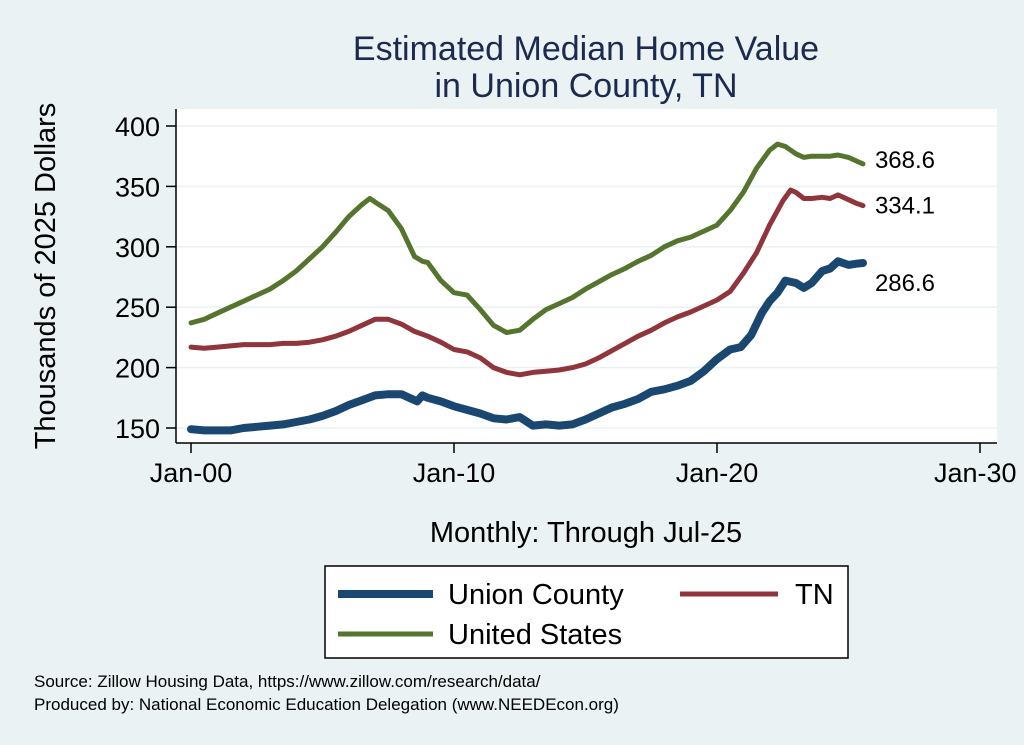 The image size is (1024, 745). I want to click on x-tick-label: Jan-00, so click(191, 473).